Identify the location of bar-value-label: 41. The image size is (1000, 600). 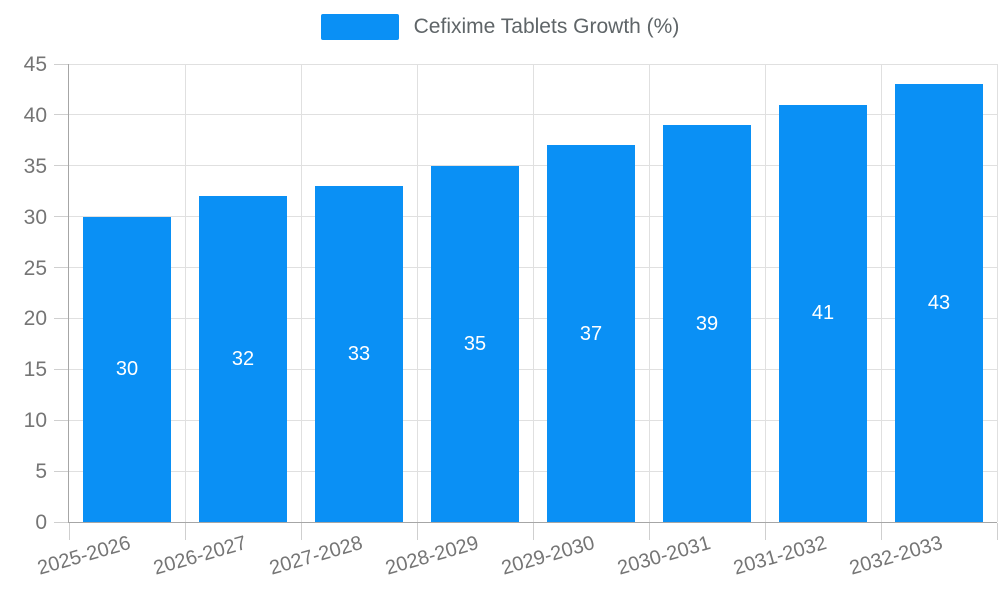
(823, 313).